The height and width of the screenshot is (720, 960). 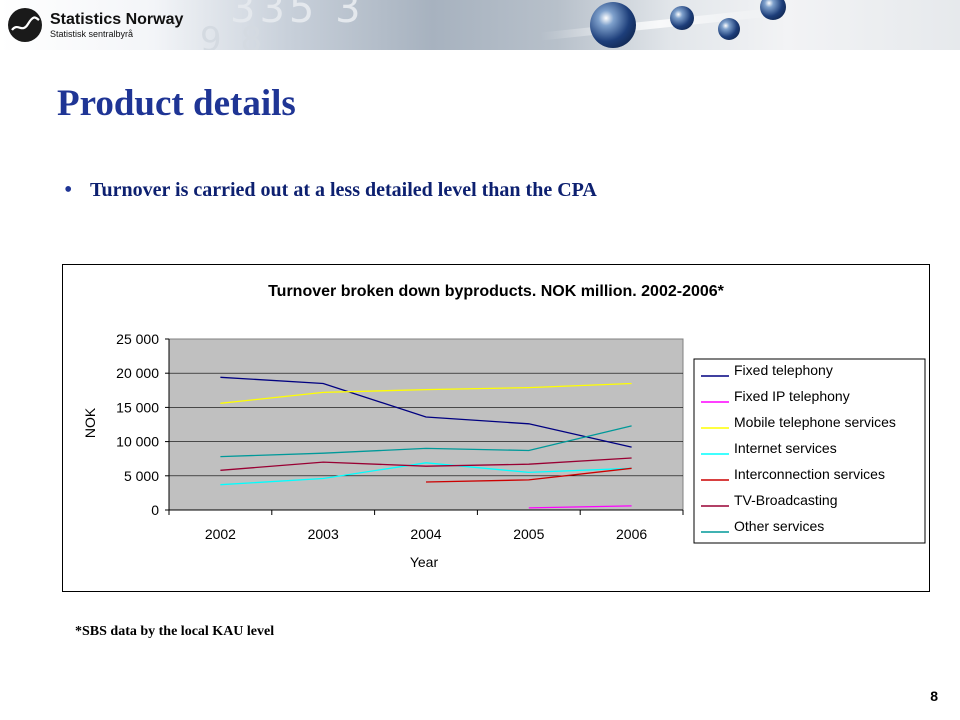 What do you see at coordinates (424, 562) in the screenshot?
I see `x-axis-label: Year` at bounding box center [424, 562].